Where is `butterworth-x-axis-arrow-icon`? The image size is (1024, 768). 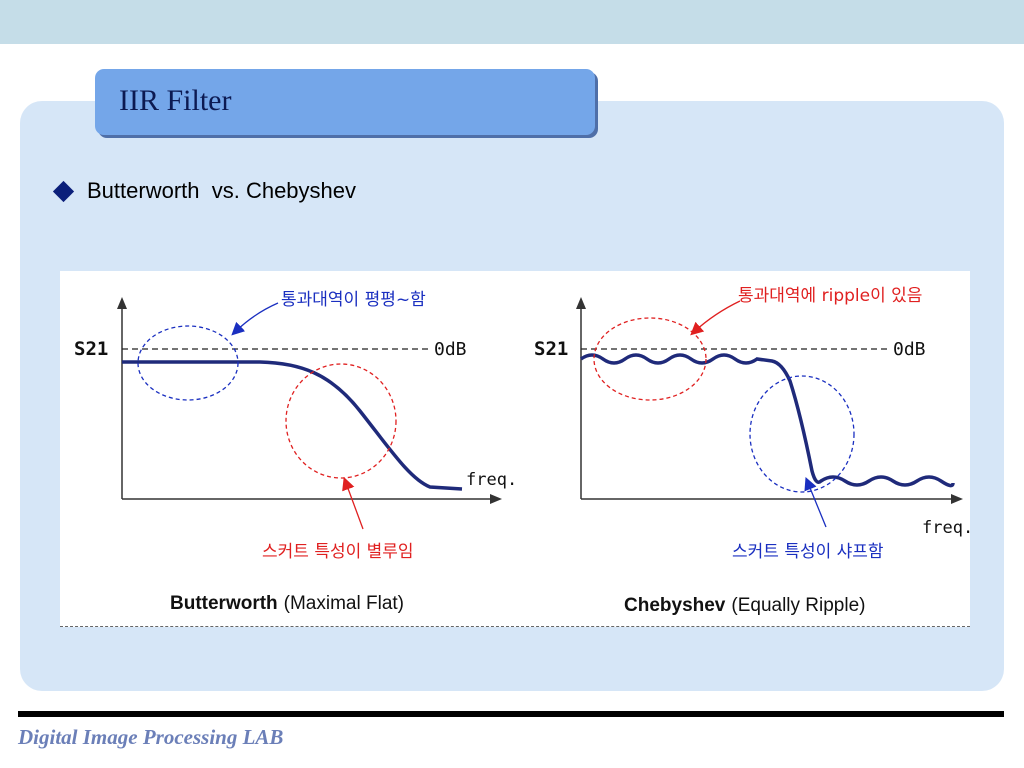
butterworth-x-axis-arrow-icon is located at coordinates (496, 499).